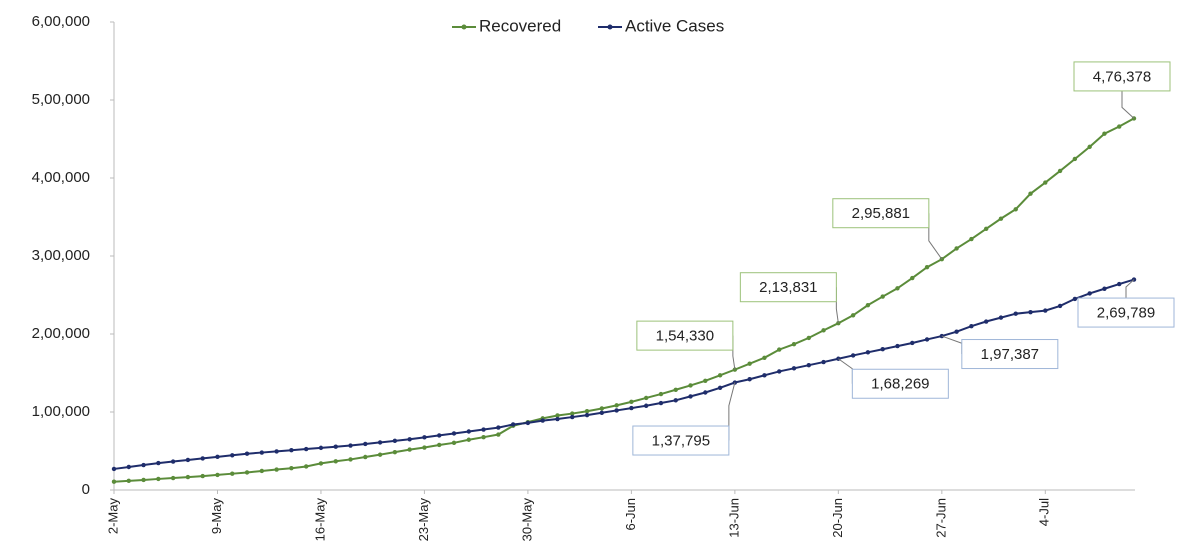 The width and height of the screenshot is (1181, 559). What do you see at coordinates (788, 287) in the screenshot?
I see `data-label: 2,13,831` at bounding box center [788, 287].